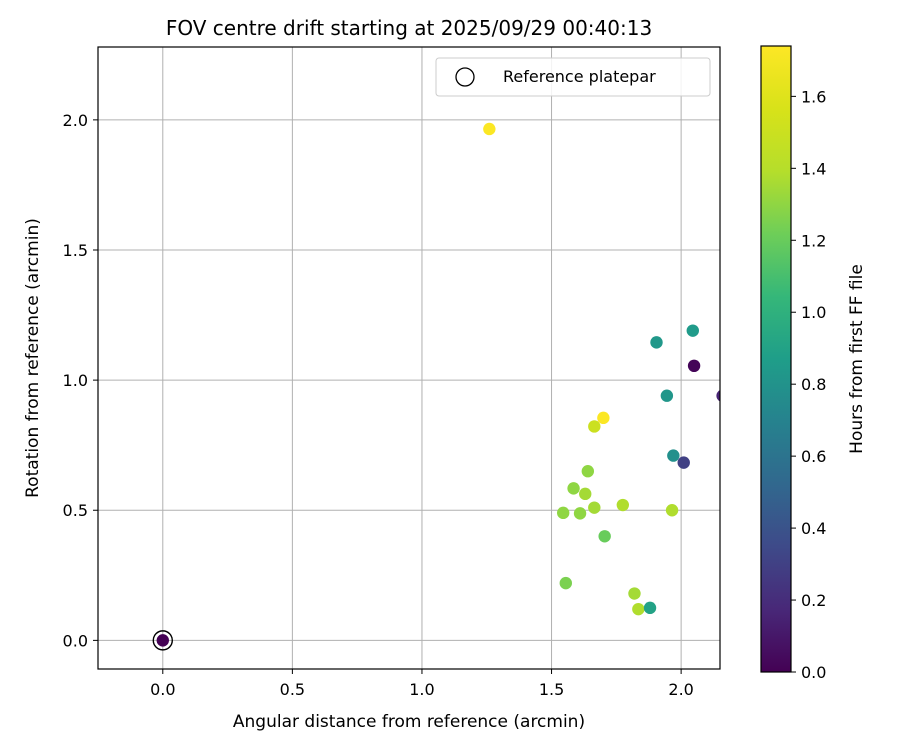 This screenshot has height=750, width=900. I want to click on y-axis-ticks: 0.0 0.5 1.0 1.5 2.0, so click(80, 380).